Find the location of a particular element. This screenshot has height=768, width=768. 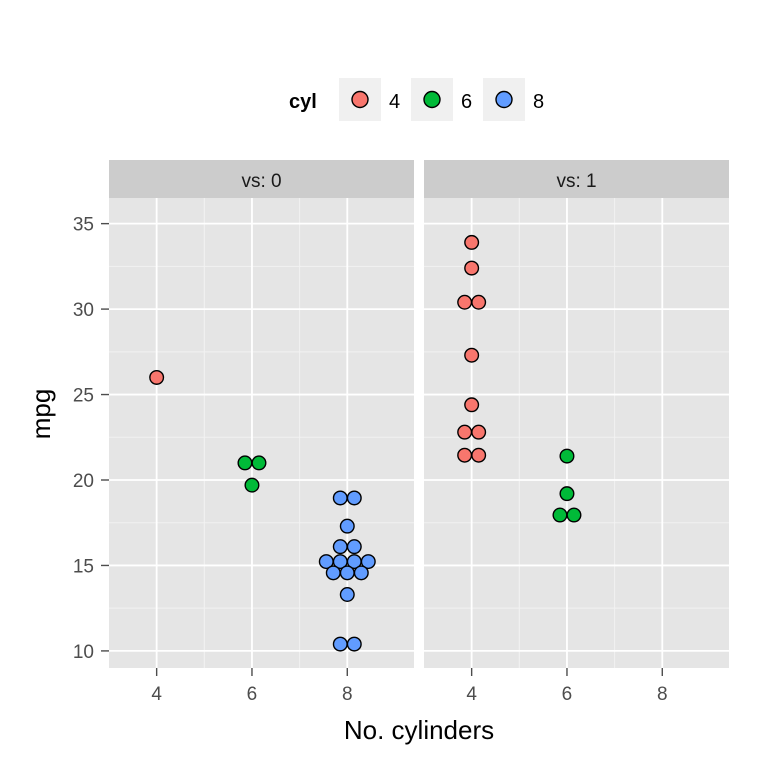

legend-title: cyl is located at coordinates (303, 102).